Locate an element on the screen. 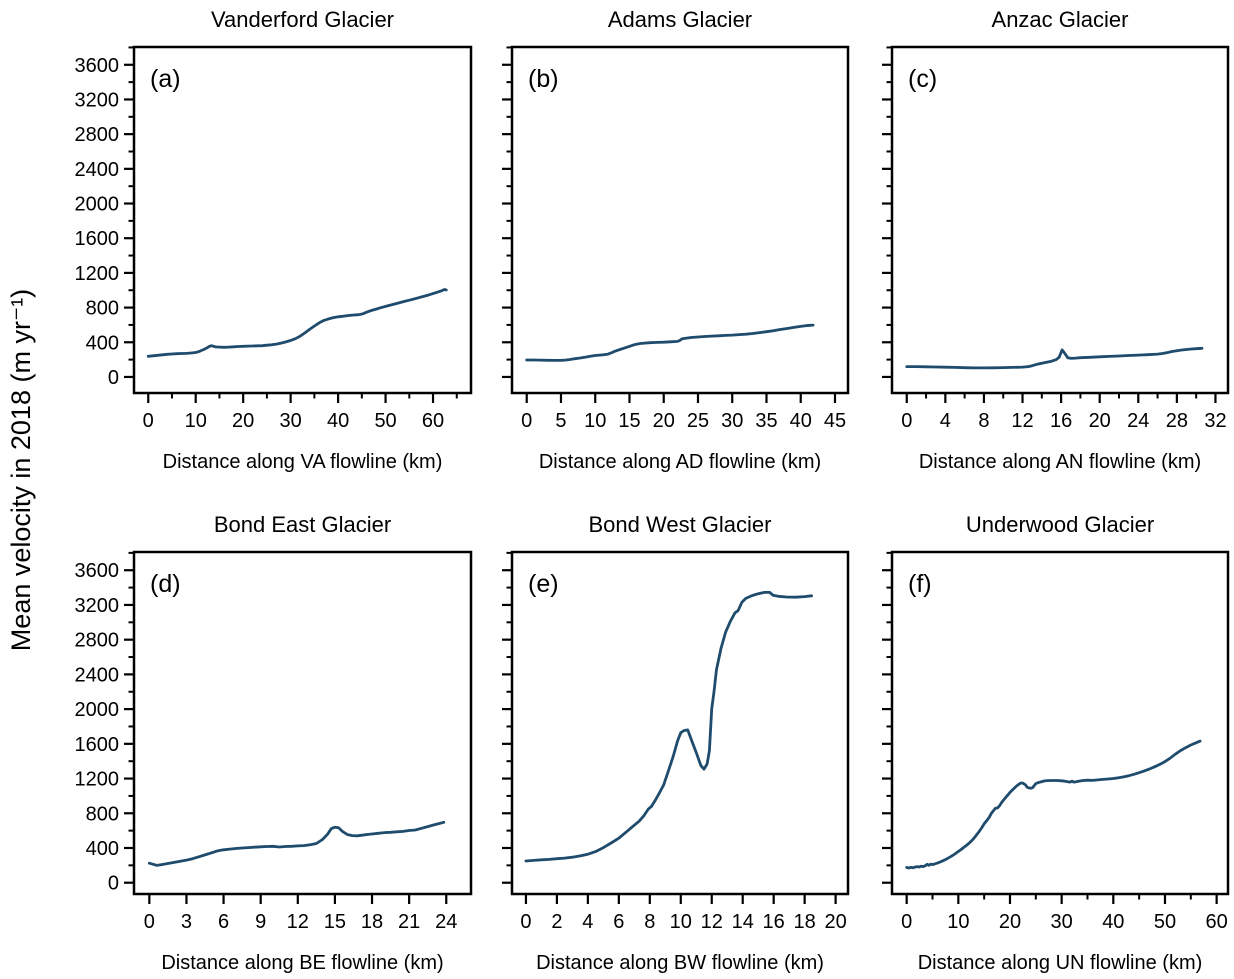 The image size is (1234, 979). x-axis-label: Distance along AN flowline (km) is located at coordinates (1060, 462).